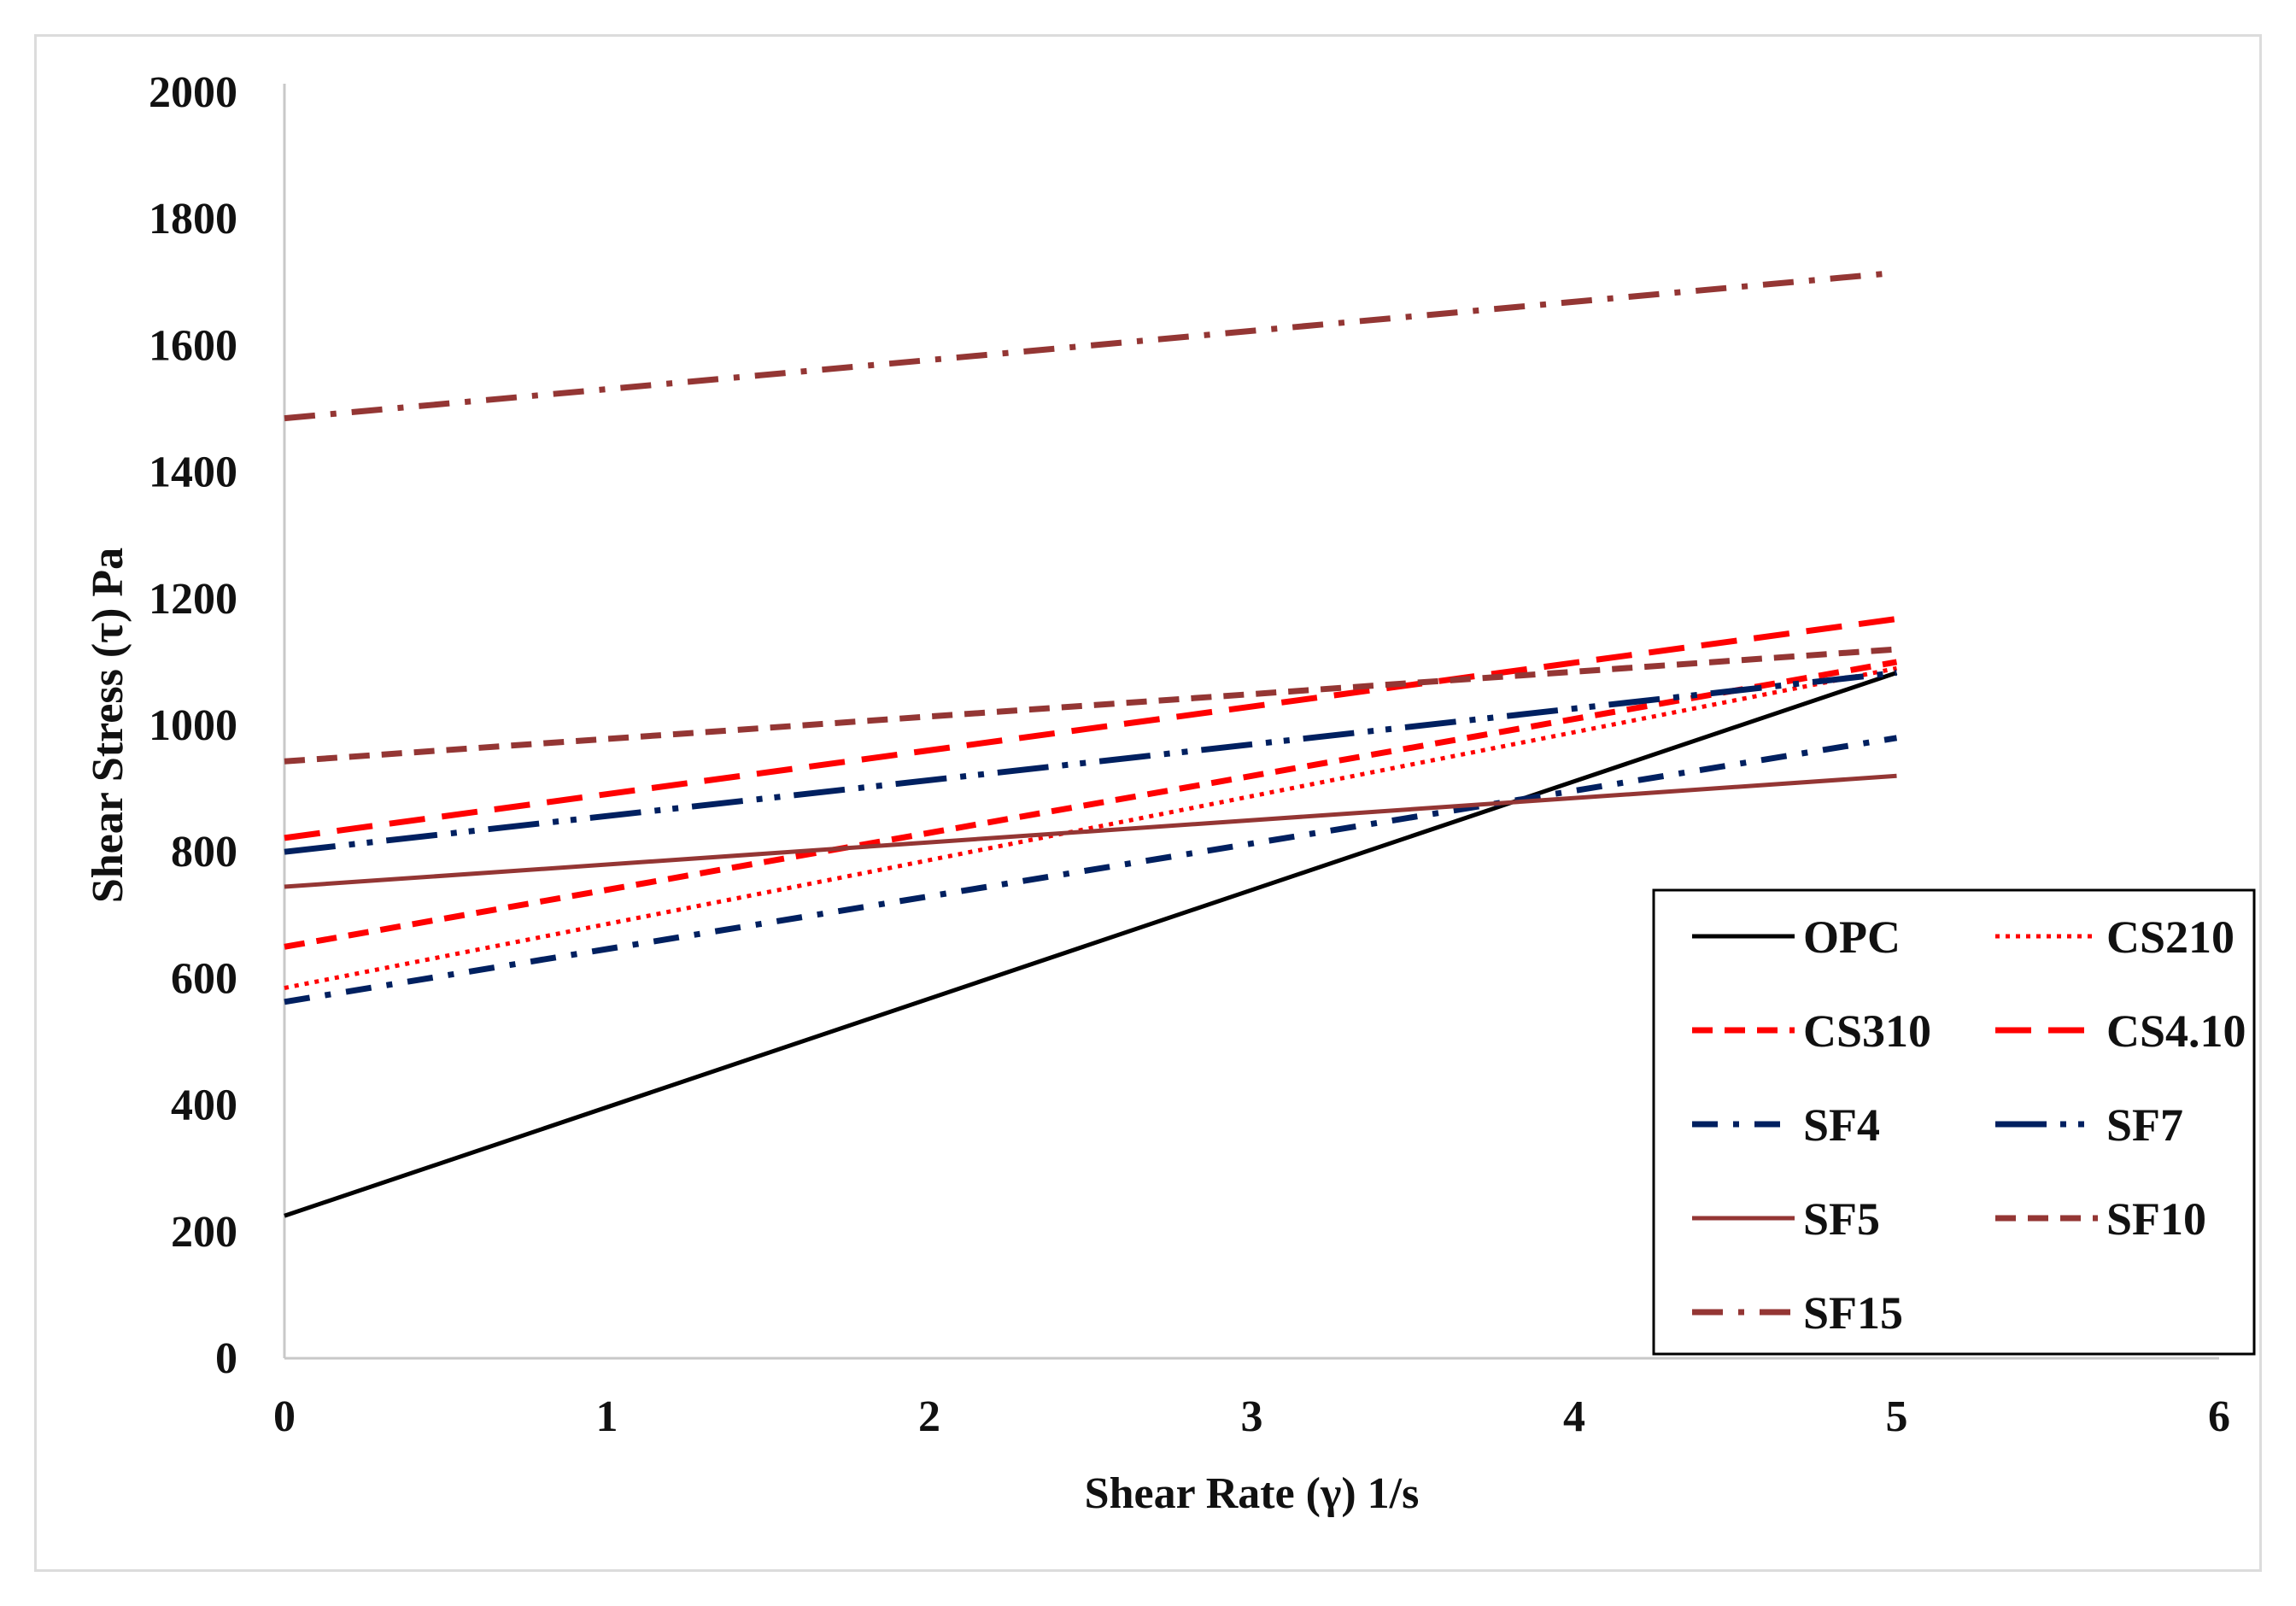 The image size is (2296, 1606). I want to click on y-axis-title: Shear Stress (τ) Pa, so click(108, 725).